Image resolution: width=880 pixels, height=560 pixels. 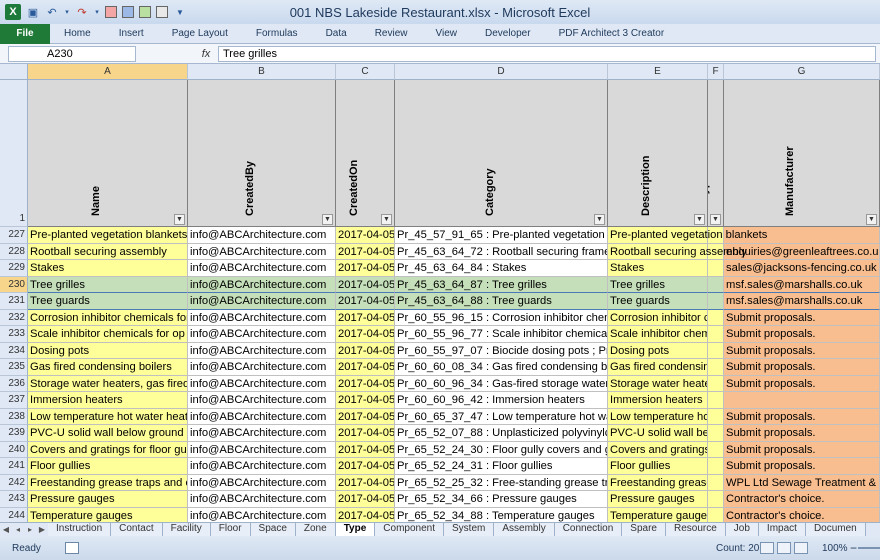 I want to click on cell-col-e-244: Temperature gauges, so click(x=658, y=514).